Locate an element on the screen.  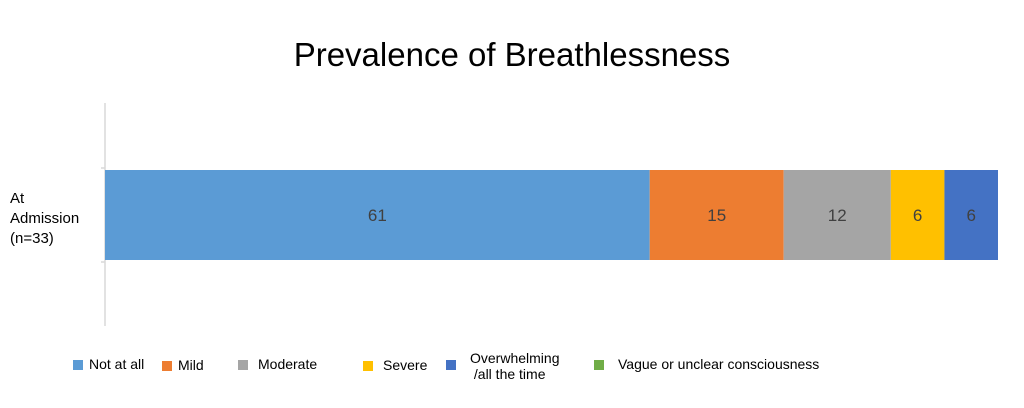
category-label: At Admission (n=33) is located at coordinates (45, 218).